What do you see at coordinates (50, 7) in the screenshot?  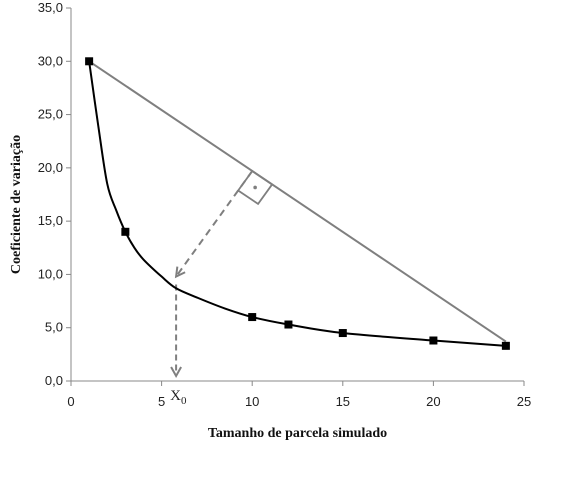 I see `y-tick-label: 35,0` at bounding box center [50, 7].